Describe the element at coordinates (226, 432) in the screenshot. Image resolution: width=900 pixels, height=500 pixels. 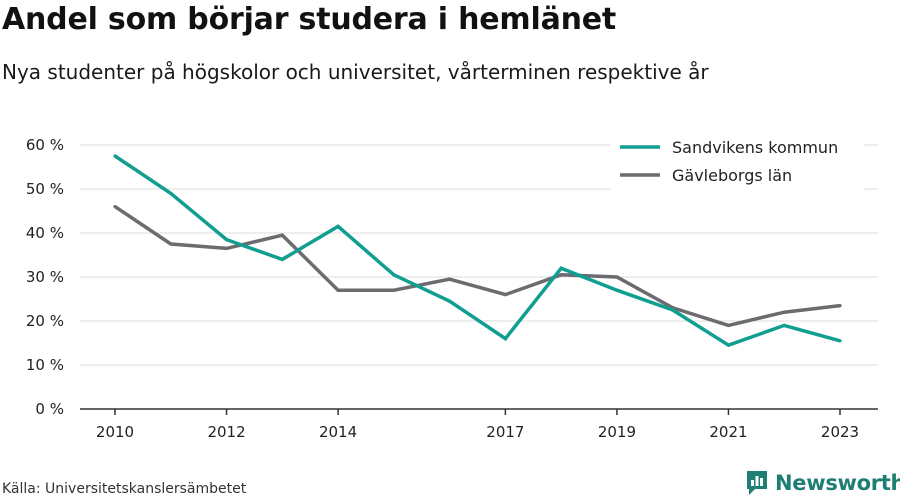
I see `x-tick-label: 2012` at that location.